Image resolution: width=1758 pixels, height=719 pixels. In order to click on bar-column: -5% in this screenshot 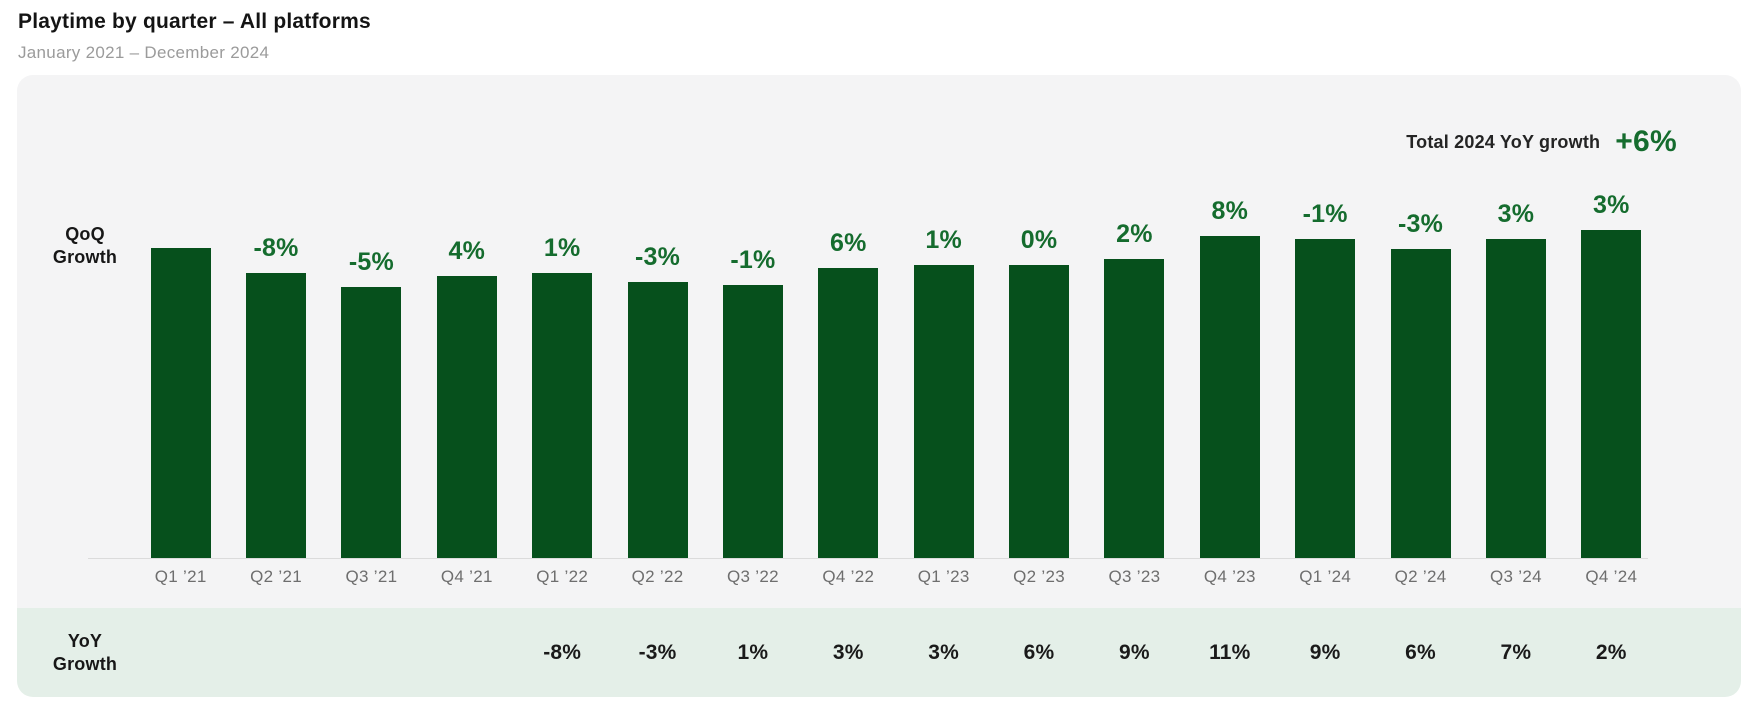, I will do `click(371, 316)`.